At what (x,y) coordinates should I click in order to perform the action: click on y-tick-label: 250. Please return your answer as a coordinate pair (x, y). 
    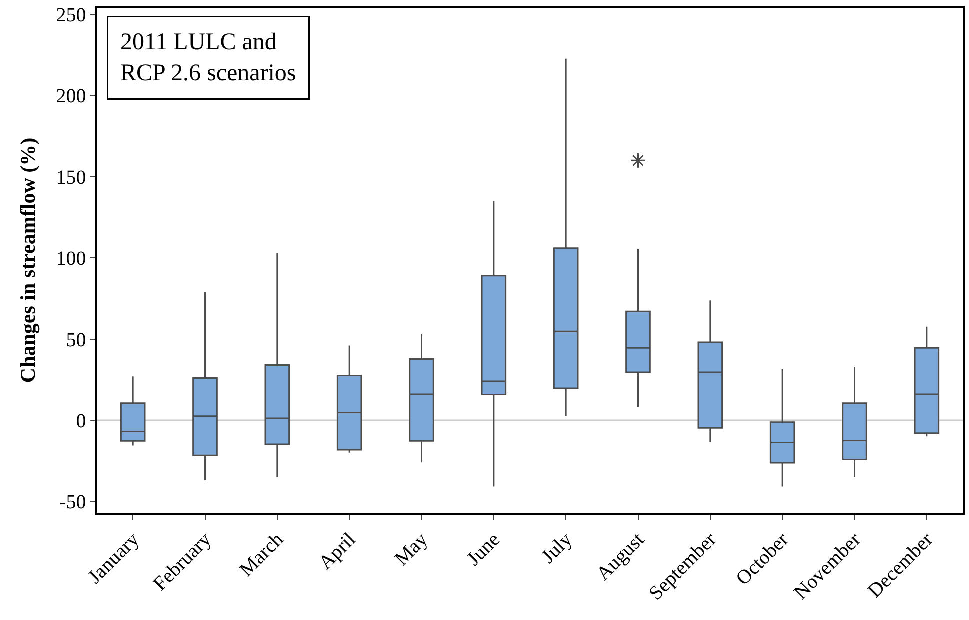
    Looking at the image, I should click on (71, 15).